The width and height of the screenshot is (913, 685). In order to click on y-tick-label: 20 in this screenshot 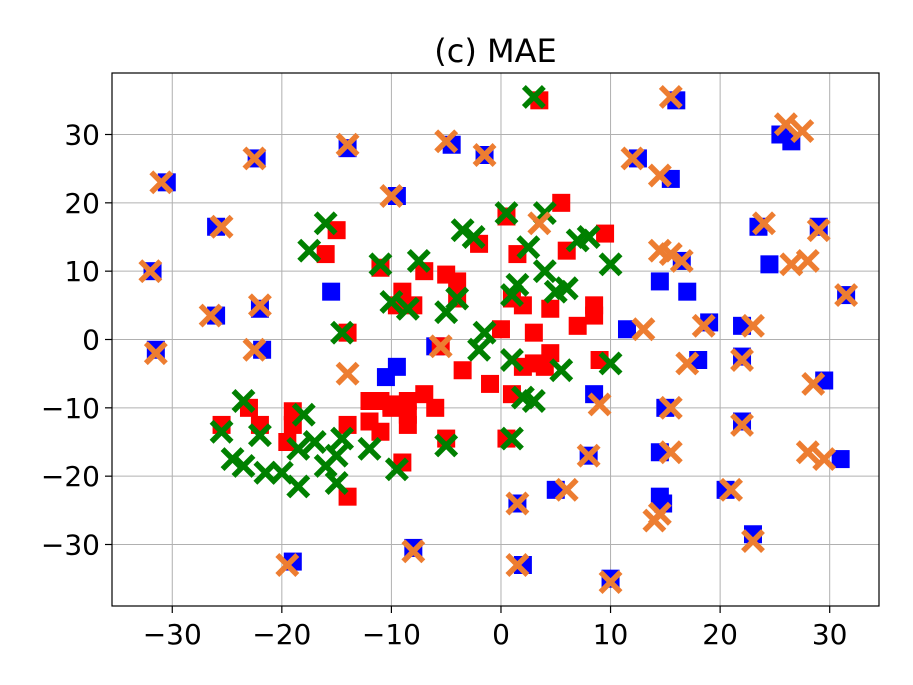, I will do `click(82, 203)`.